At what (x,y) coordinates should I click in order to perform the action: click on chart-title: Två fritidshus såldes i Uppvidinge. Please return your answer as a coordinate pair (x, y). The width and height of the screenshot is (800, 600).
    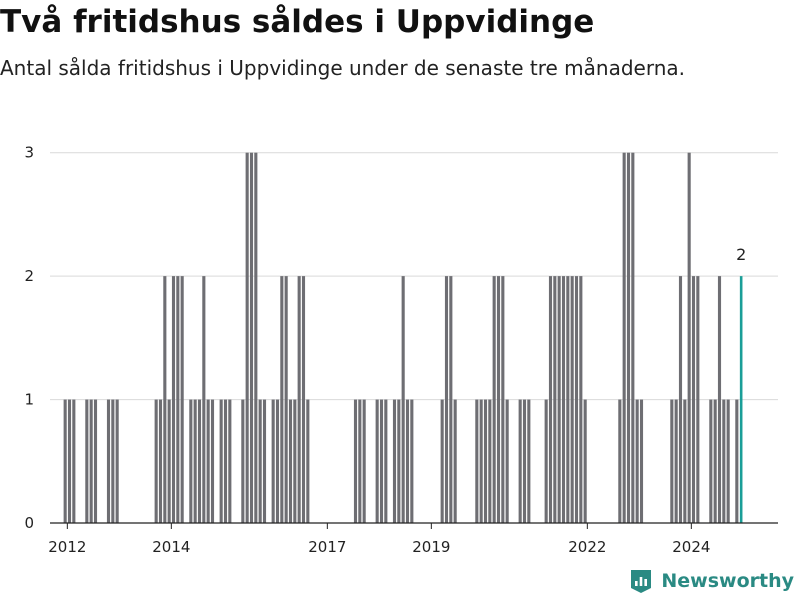
    Looking at the image, I should click on (297, 22).